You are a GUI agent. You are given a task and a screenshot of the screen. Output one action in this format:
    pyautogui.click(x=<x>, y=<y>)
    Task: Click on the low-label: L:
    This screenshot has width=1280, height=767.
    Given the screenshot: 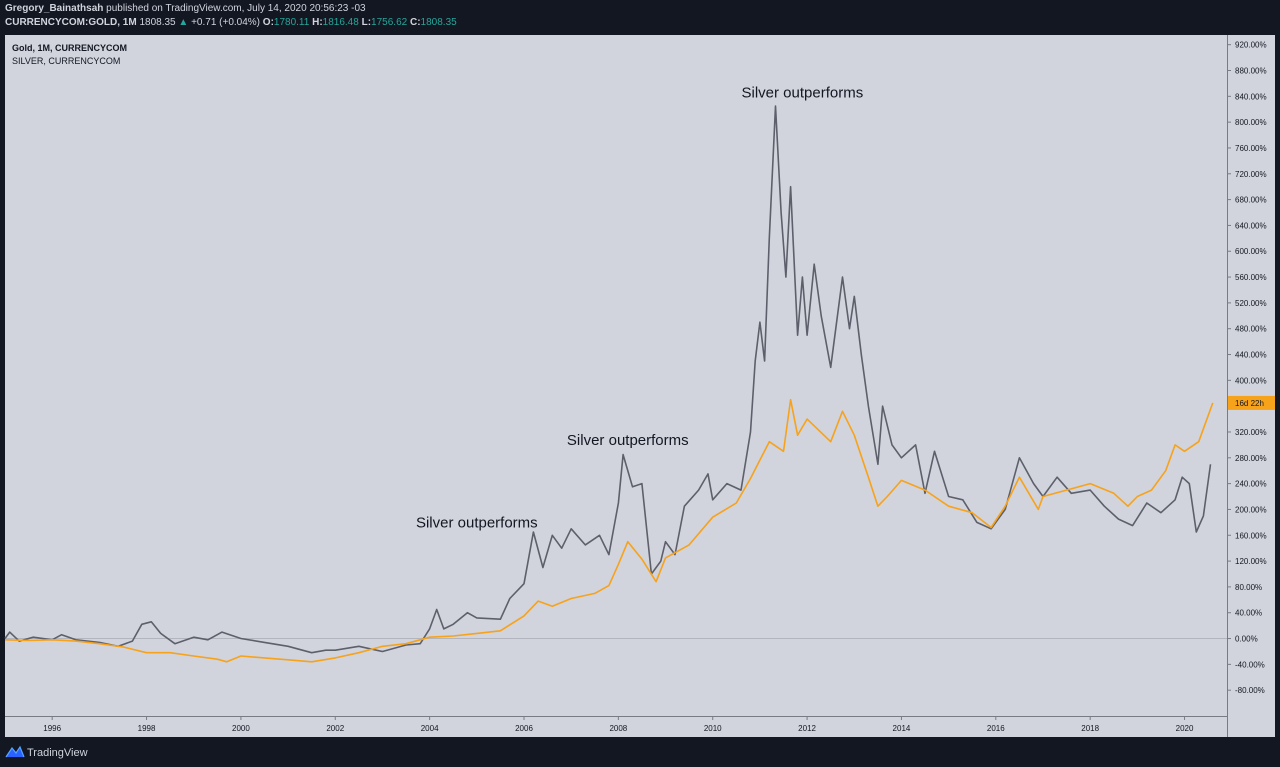 What is the action you would take?
    pyautogui.click(x=366, y=22)
    